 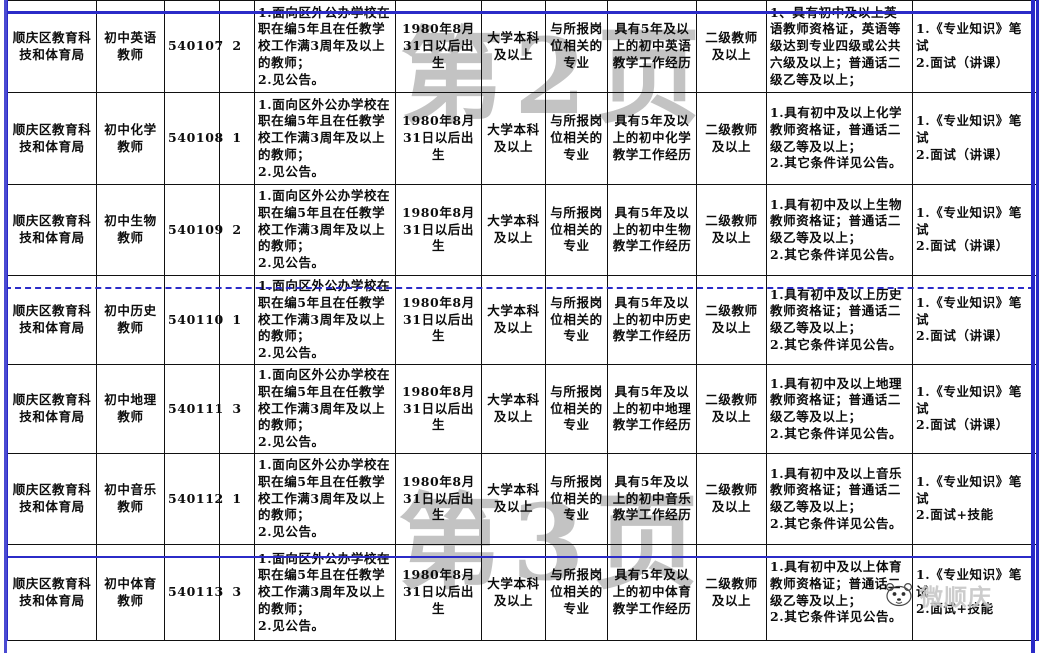 What do you see at coordinates (130, 138) in the screenshot?
I see `cell-position: 初中化学教师` at bounding box center [130, 138].